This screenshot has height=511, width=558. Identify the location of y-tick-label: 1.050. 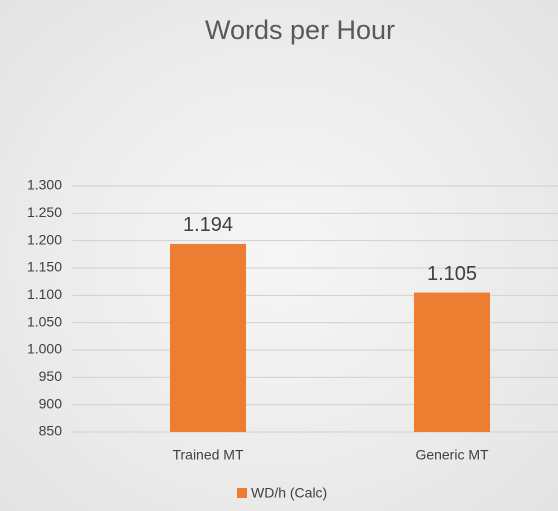
(44, 321).